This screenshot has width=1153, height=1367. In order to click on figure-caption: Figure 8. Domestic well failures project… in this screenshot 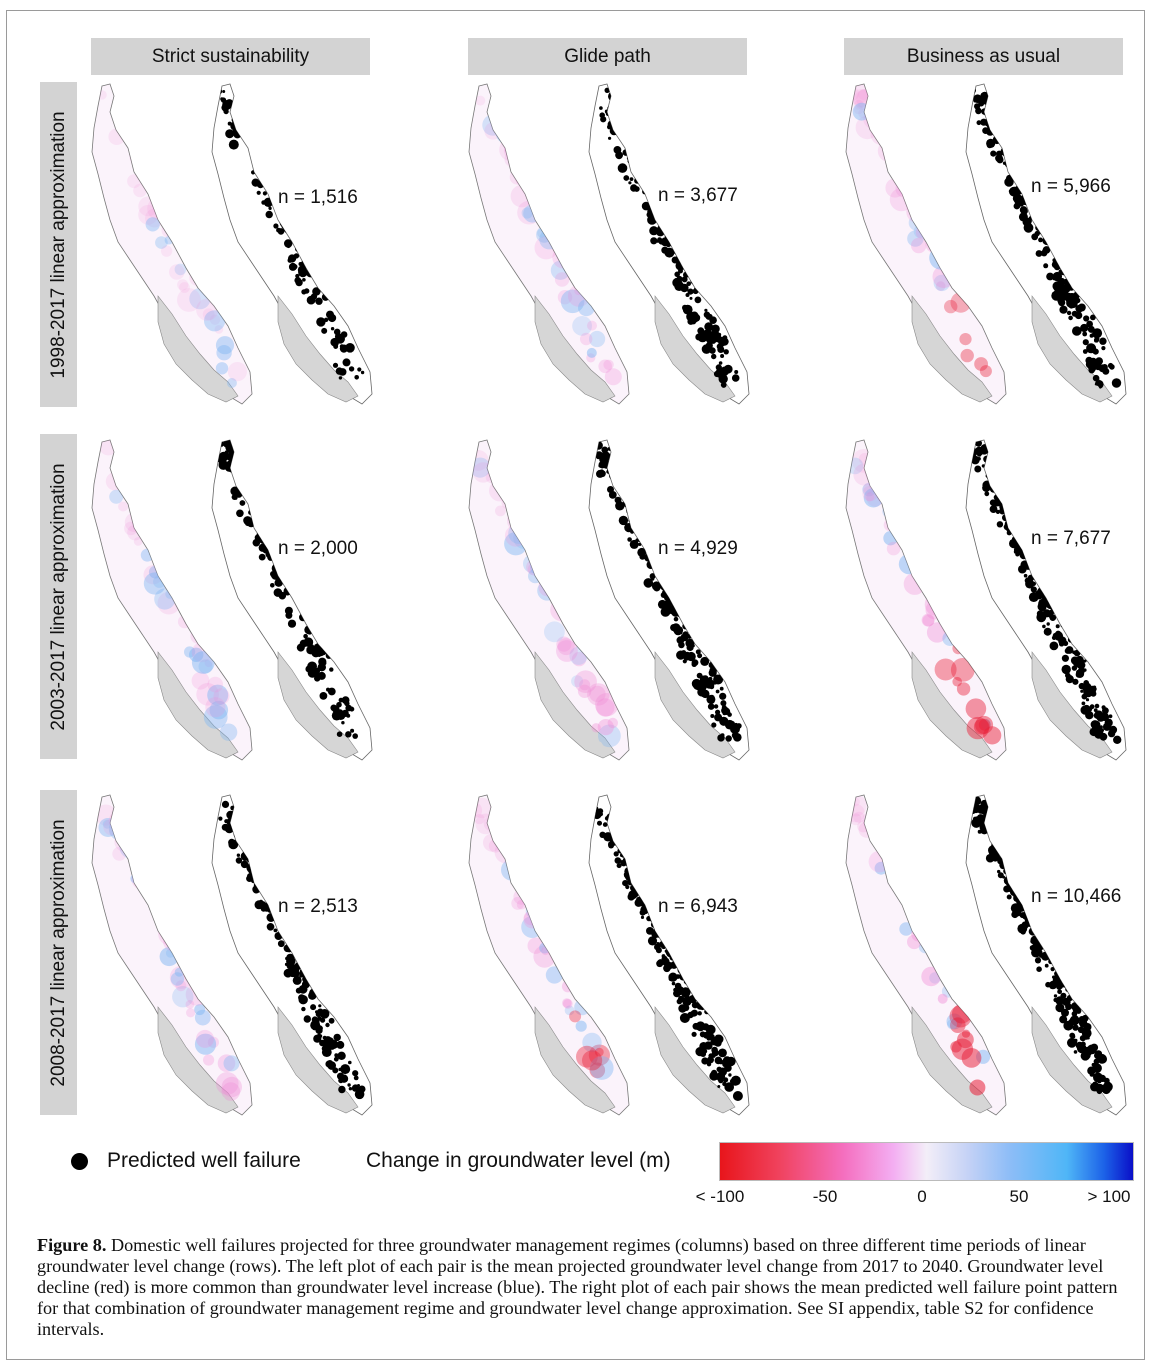, I will do `click(587, 1287)`.